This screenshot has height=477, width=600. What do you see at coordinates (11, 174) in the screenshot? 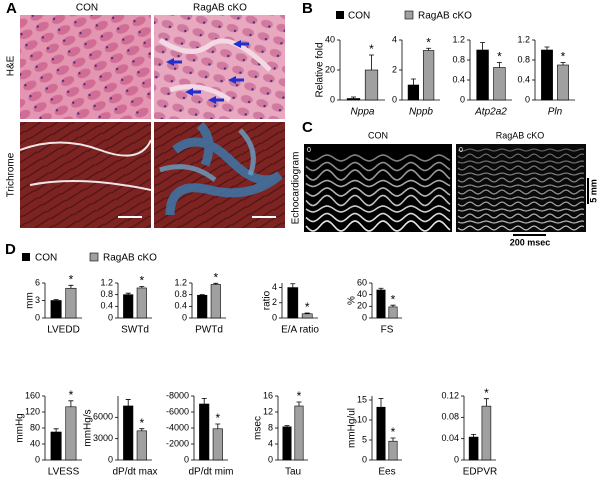
I see `row-label: Trichrome` at bounding box center [11, 174].